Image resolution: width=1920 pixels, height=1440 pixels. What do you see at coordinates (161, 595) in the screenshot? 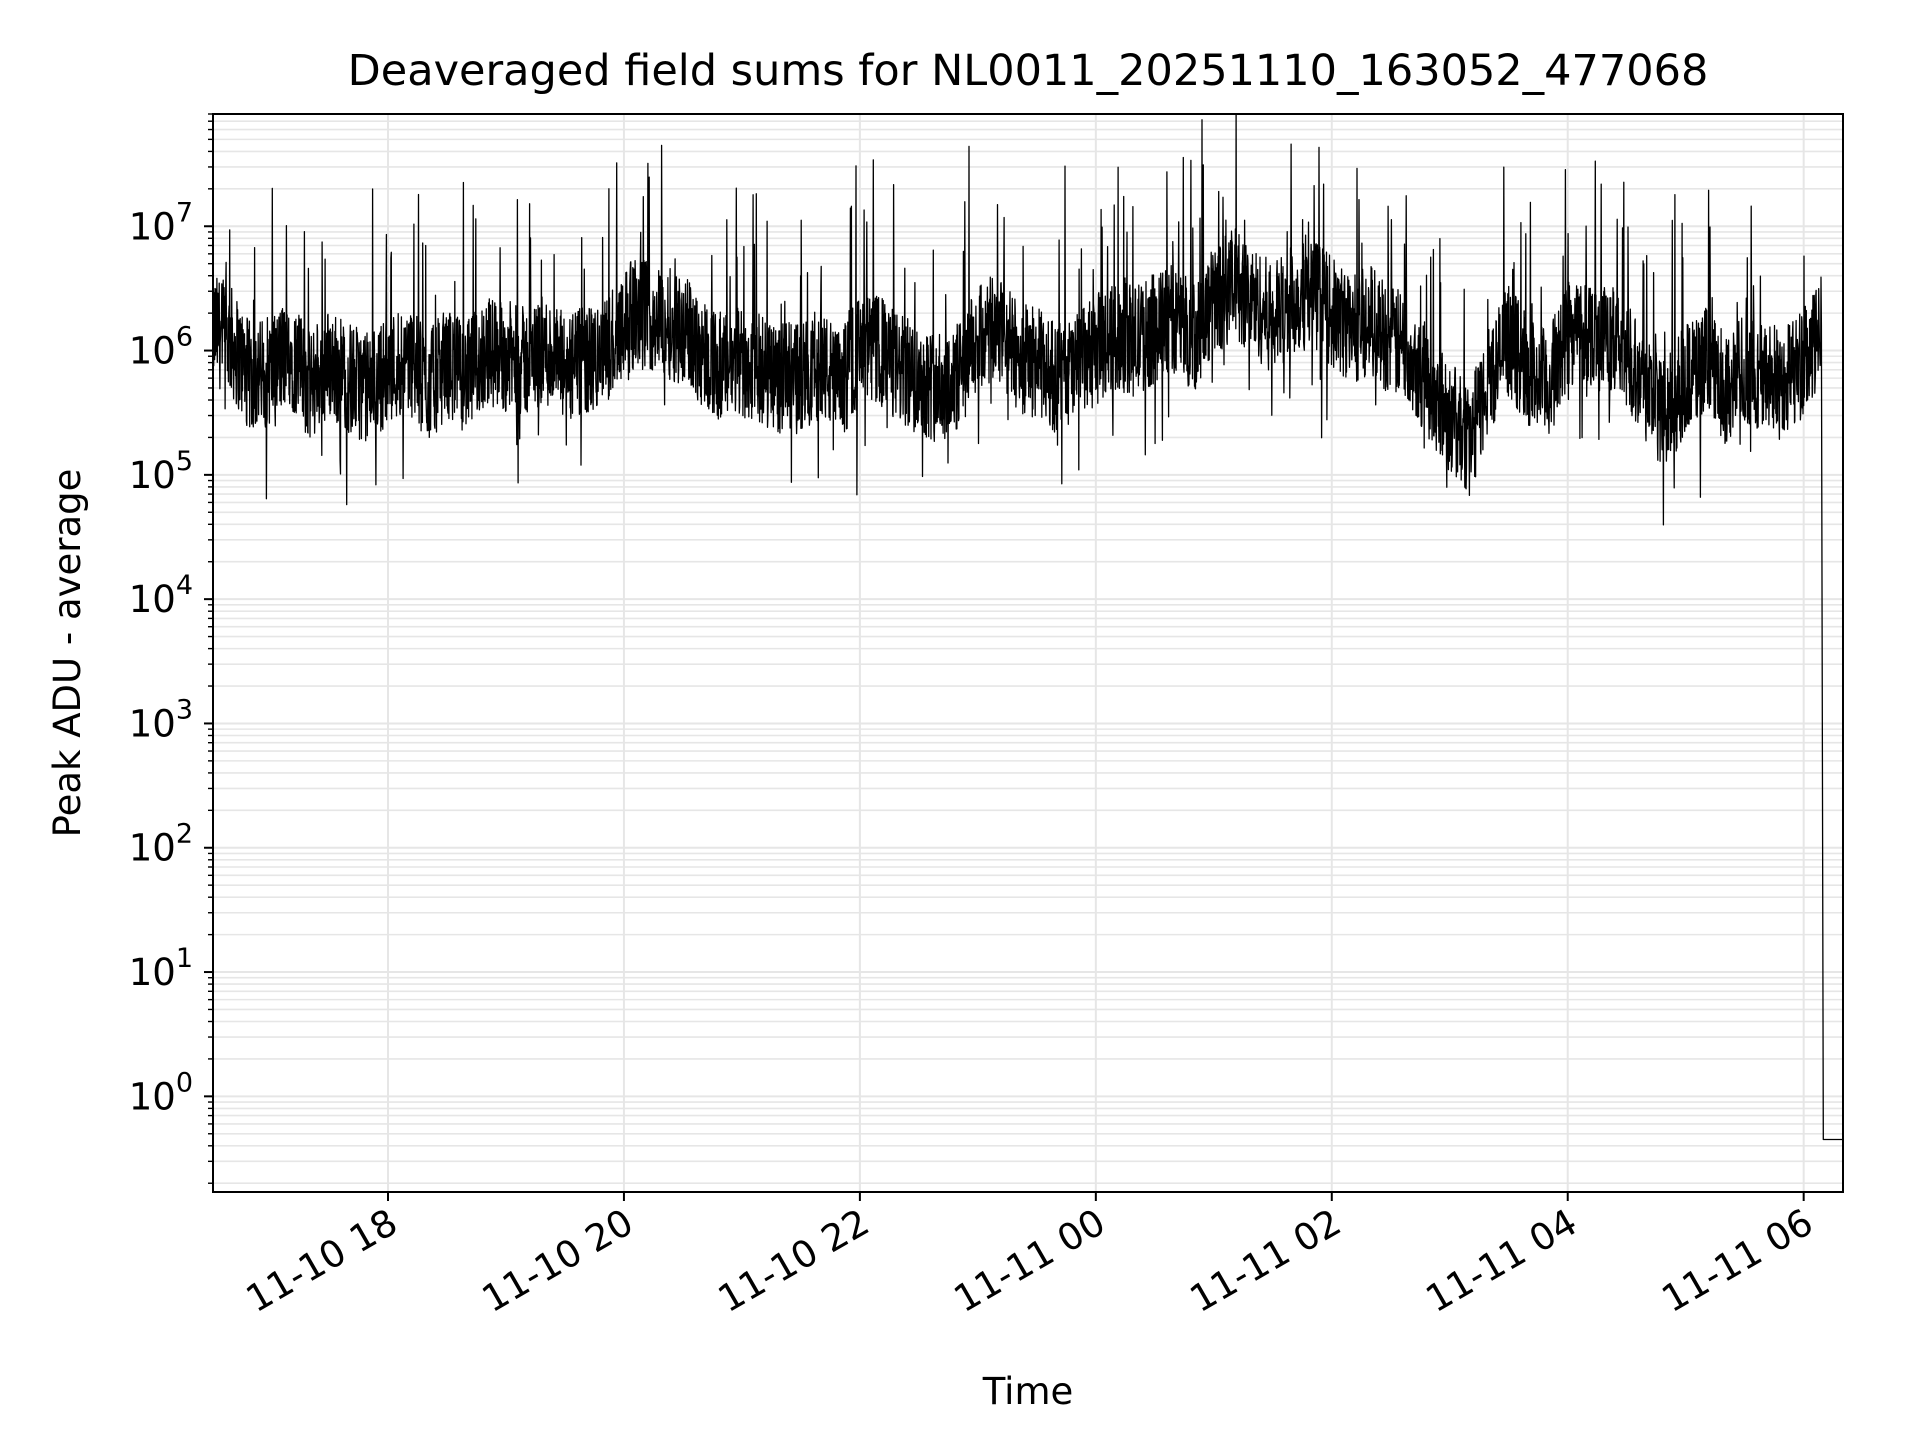
I see `y-tick-label: 10⁴` at bounding box center [161, 595].